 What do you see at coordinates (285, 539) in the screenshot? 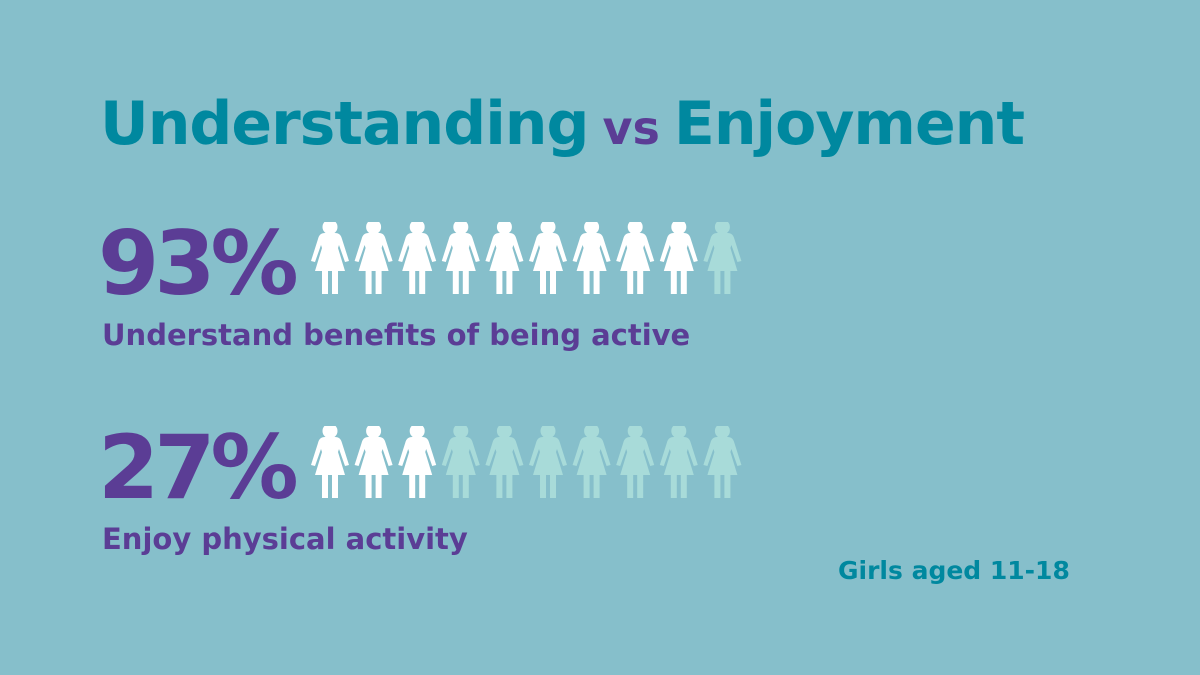
I see `stat-label: Enjoy physical activity` at bounding box center [285, 539].